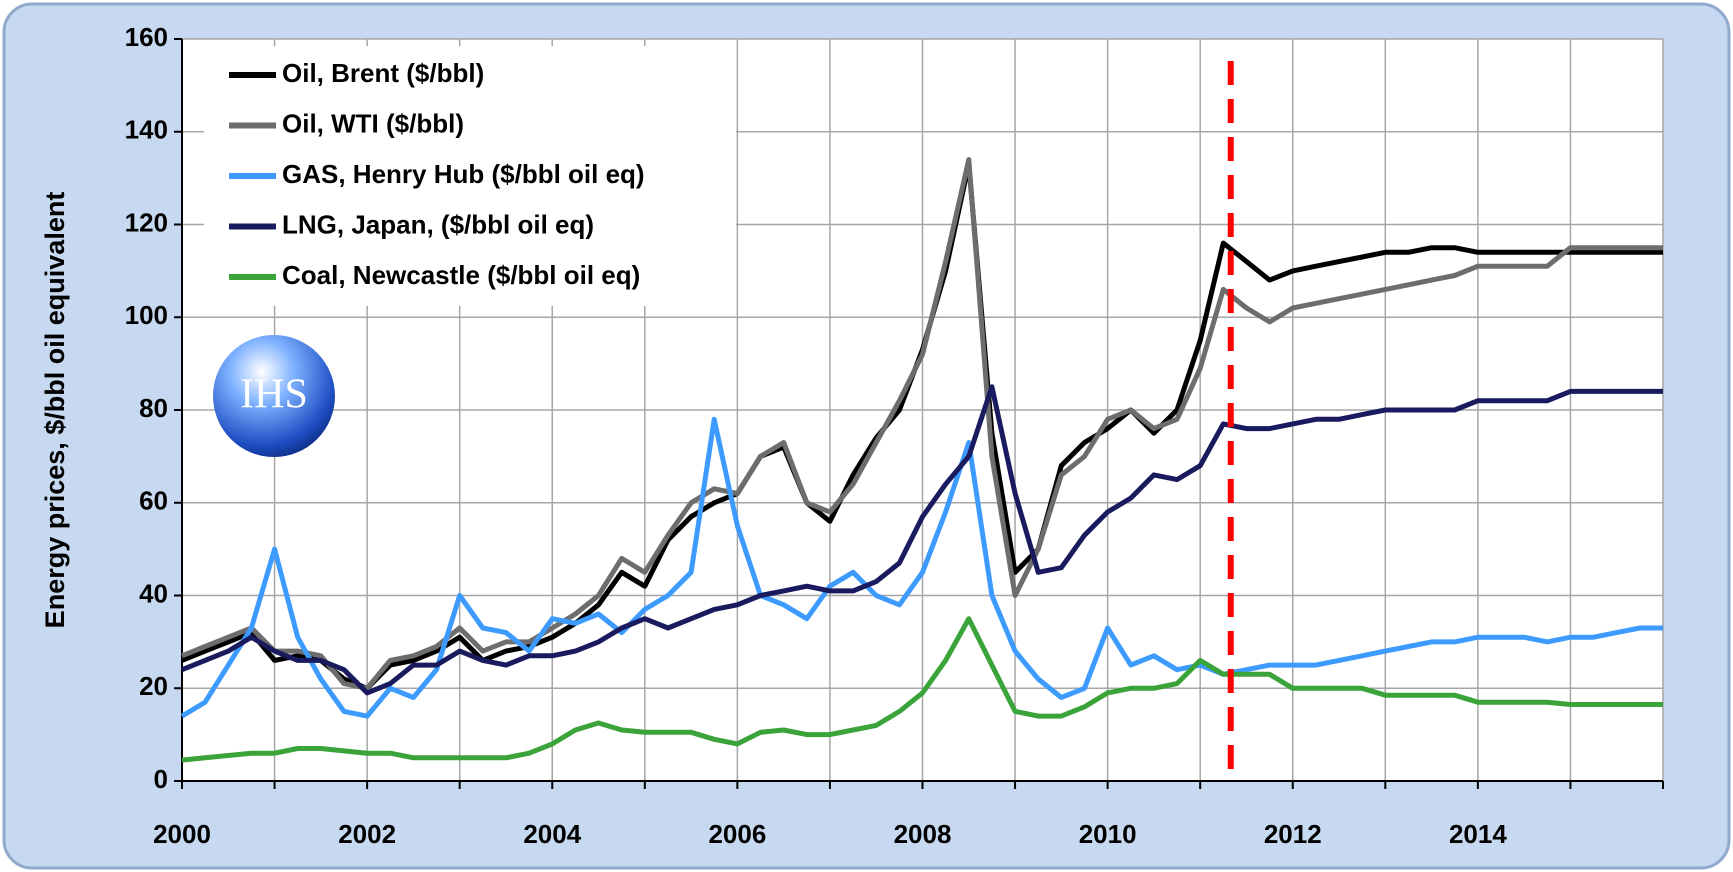 Image resolution: width=1733 pixels, height=872 pixels. Describe the element at coordinates (922, 689) in the screenshot. I see `series-line` at that location.